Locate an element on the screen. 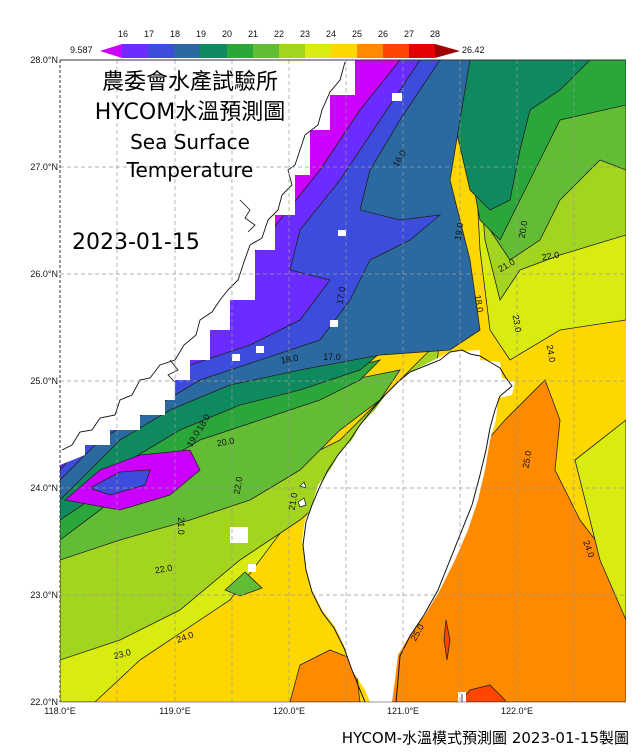 The image size is (643, 756). colorbar-tick: 16 is located at coordinates (123, 34).